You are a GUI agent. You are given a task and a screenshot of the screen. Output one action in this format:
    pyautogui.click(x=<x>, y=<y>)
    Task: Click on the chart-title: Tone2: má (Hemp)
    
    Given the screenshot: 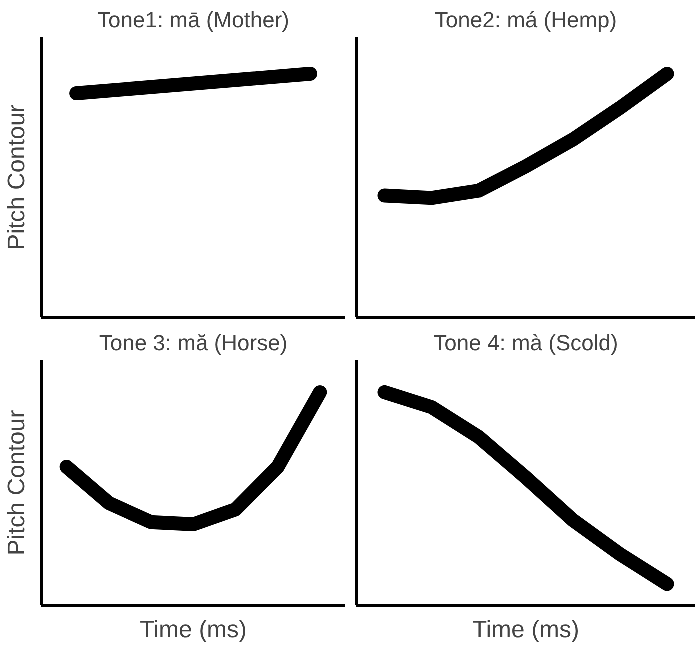 What is the action you would take?
    pyautogui.click(x=526, y=20)
    